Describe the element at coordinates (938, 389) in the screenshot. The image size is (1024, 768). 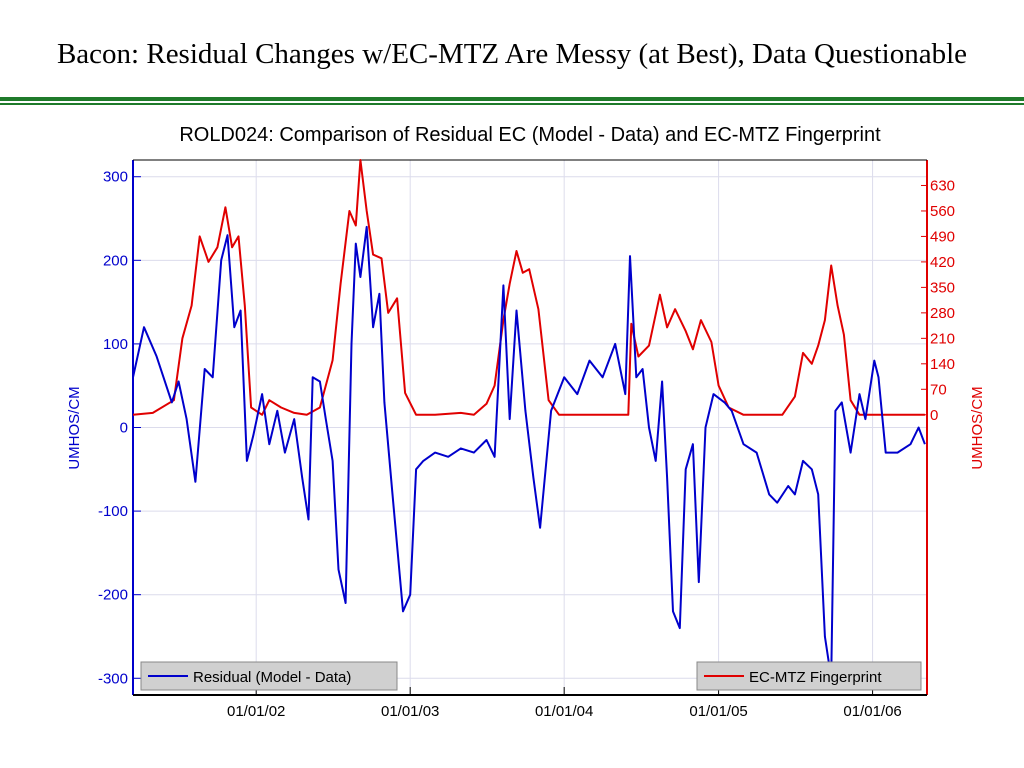
I see `right-tick-label: 70` at that location.